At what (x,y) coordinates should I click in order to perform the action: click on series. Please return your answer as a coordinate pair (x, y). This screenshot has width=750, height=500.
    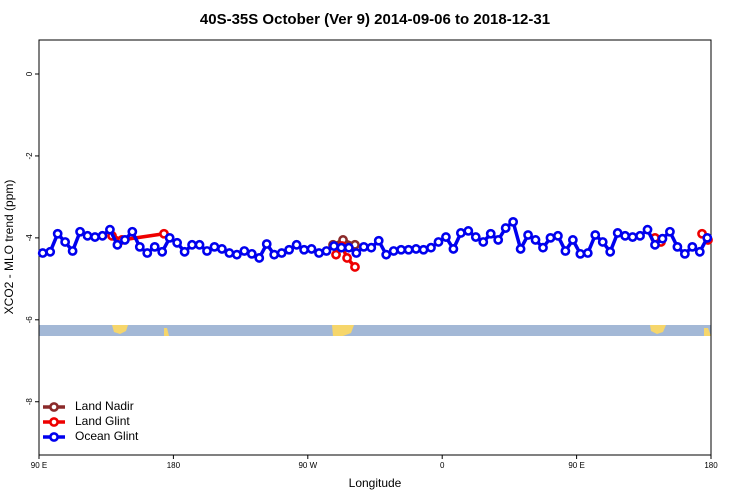
    Looking at the image, I should click on (375, 239).